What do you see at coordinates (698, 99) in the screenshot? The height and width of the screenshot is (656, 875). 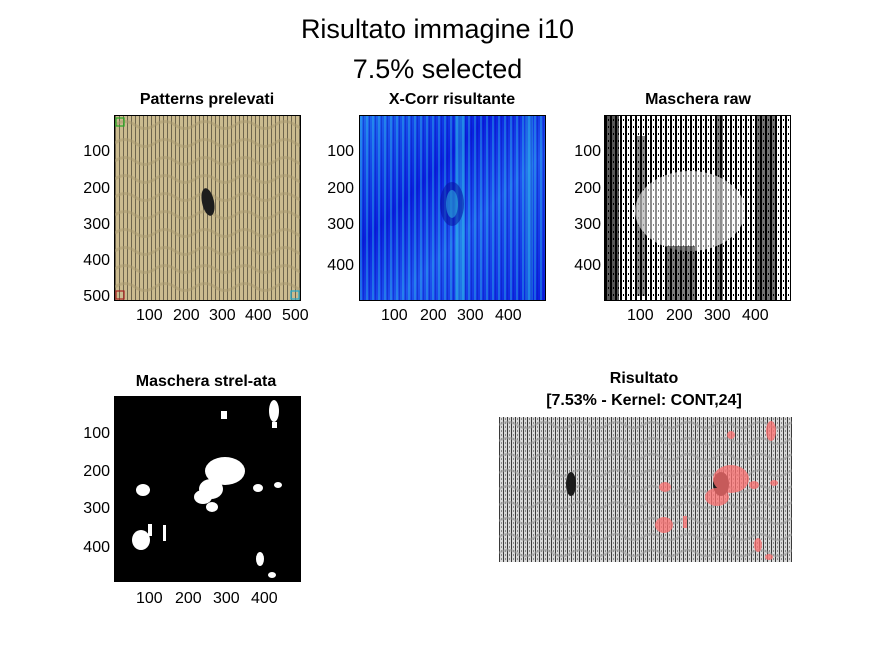 I see `raw-mask-panel-title: Maschera raw` at bounding box center [698, 99].